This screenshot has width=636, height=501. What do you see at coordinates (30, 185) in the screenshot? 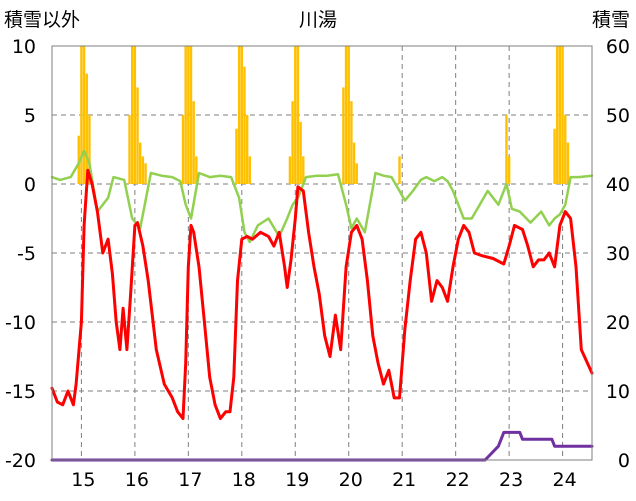
I see `left-tick-0: 0` at bounding box center [30, 185].